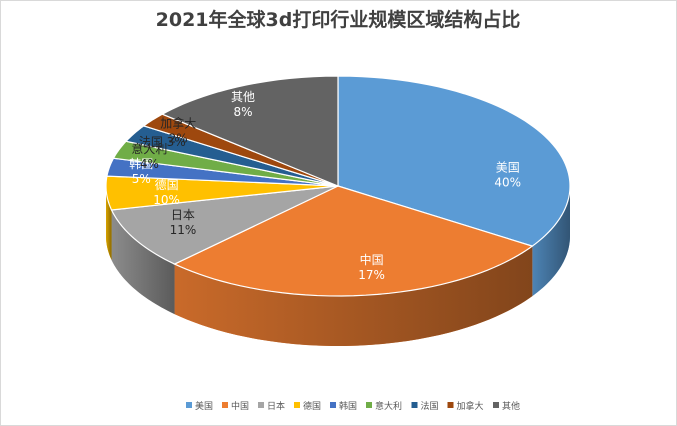  What do you see at coordinates (178, 130) in the screenshot?
I see `slice-label-加拿大: 加拿大 2%` at bounding box center [178, 130].